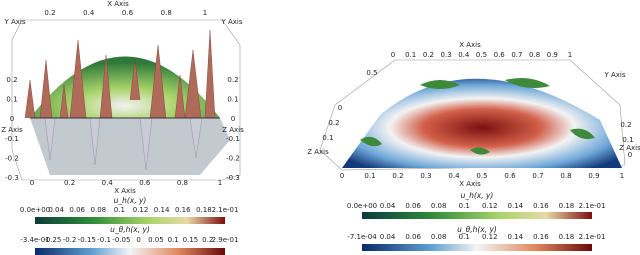 The width and height of the screenshot is (640, 255). I want to click on corner-label: 0.5, so click(371, 73).